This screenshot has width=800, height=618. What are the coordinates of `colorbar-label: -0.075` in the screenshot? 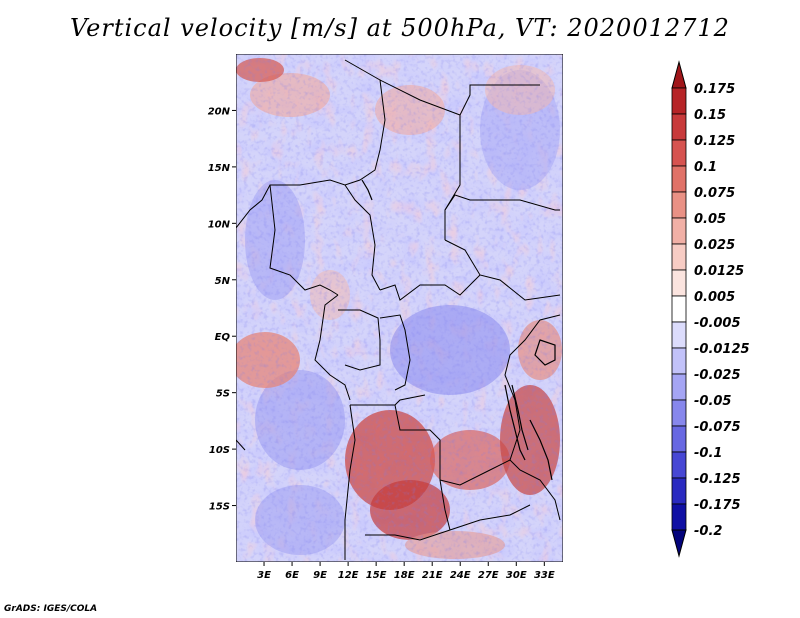 It's located at (717, 427).